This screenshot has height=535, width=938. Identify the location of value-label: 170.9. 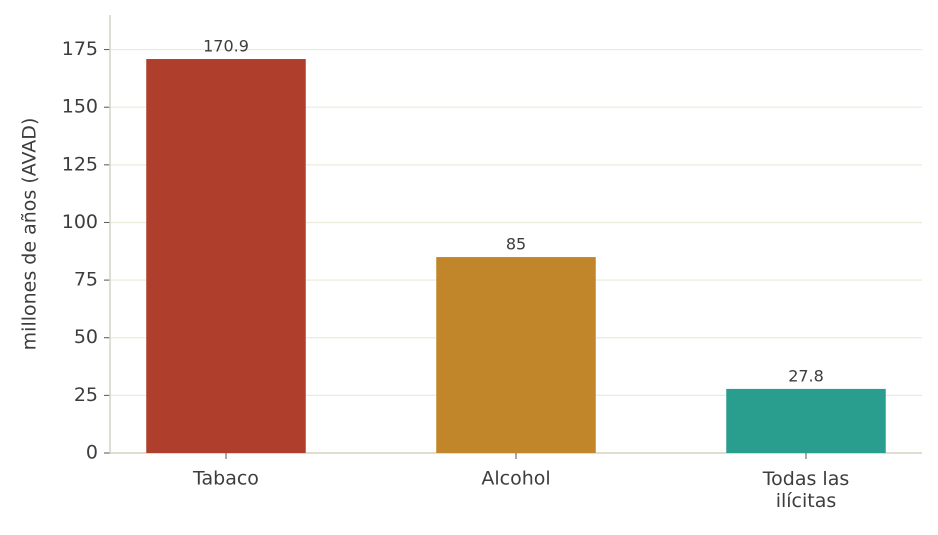
(226, 46).